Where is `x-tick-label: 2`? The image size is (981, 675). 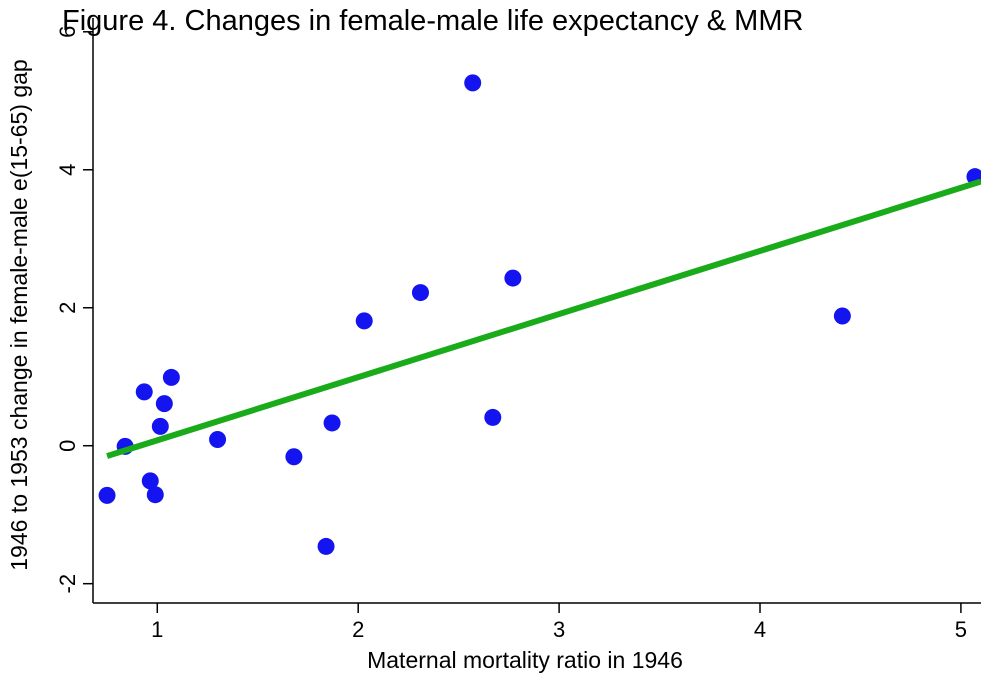 x-tick-label: 2 is located at coordinates (358, 629).